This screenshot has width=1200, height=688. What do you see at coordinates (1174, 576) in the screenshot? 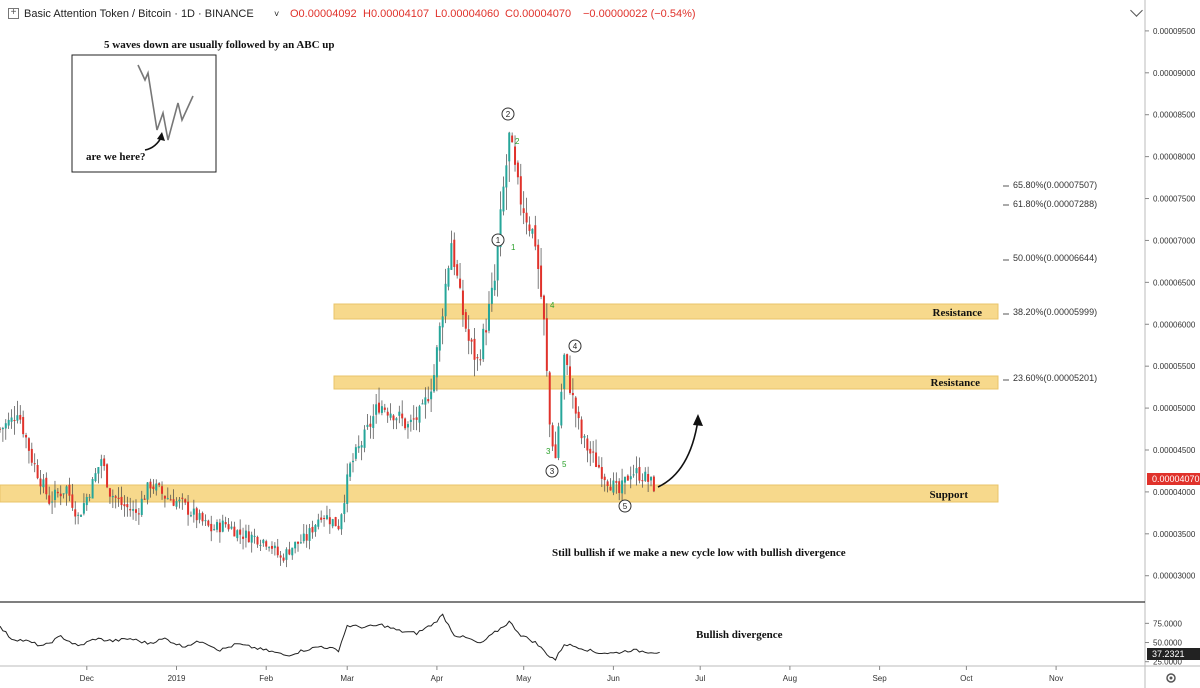
I see `price-tick-label: 0.00003000` at bounding box center [1174, 576].